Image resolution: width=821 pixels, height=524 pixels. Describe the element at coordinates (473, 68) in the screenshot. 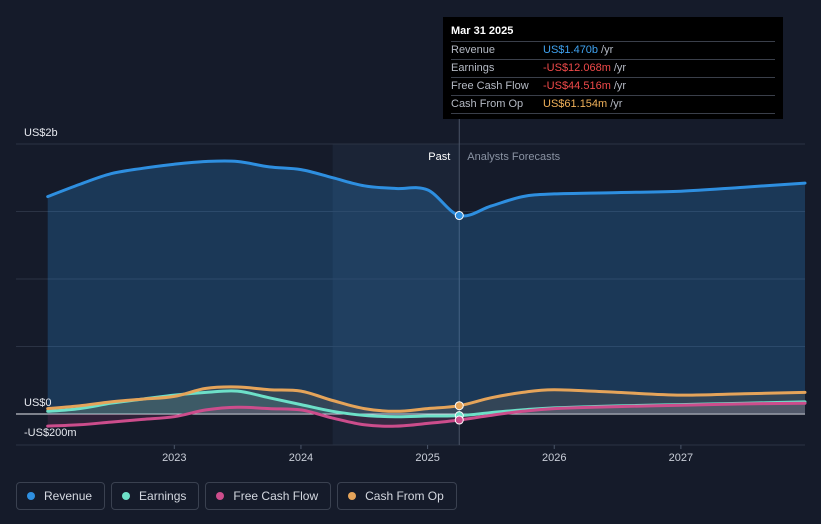

I see `tooltip-name: Earnings` at that location.